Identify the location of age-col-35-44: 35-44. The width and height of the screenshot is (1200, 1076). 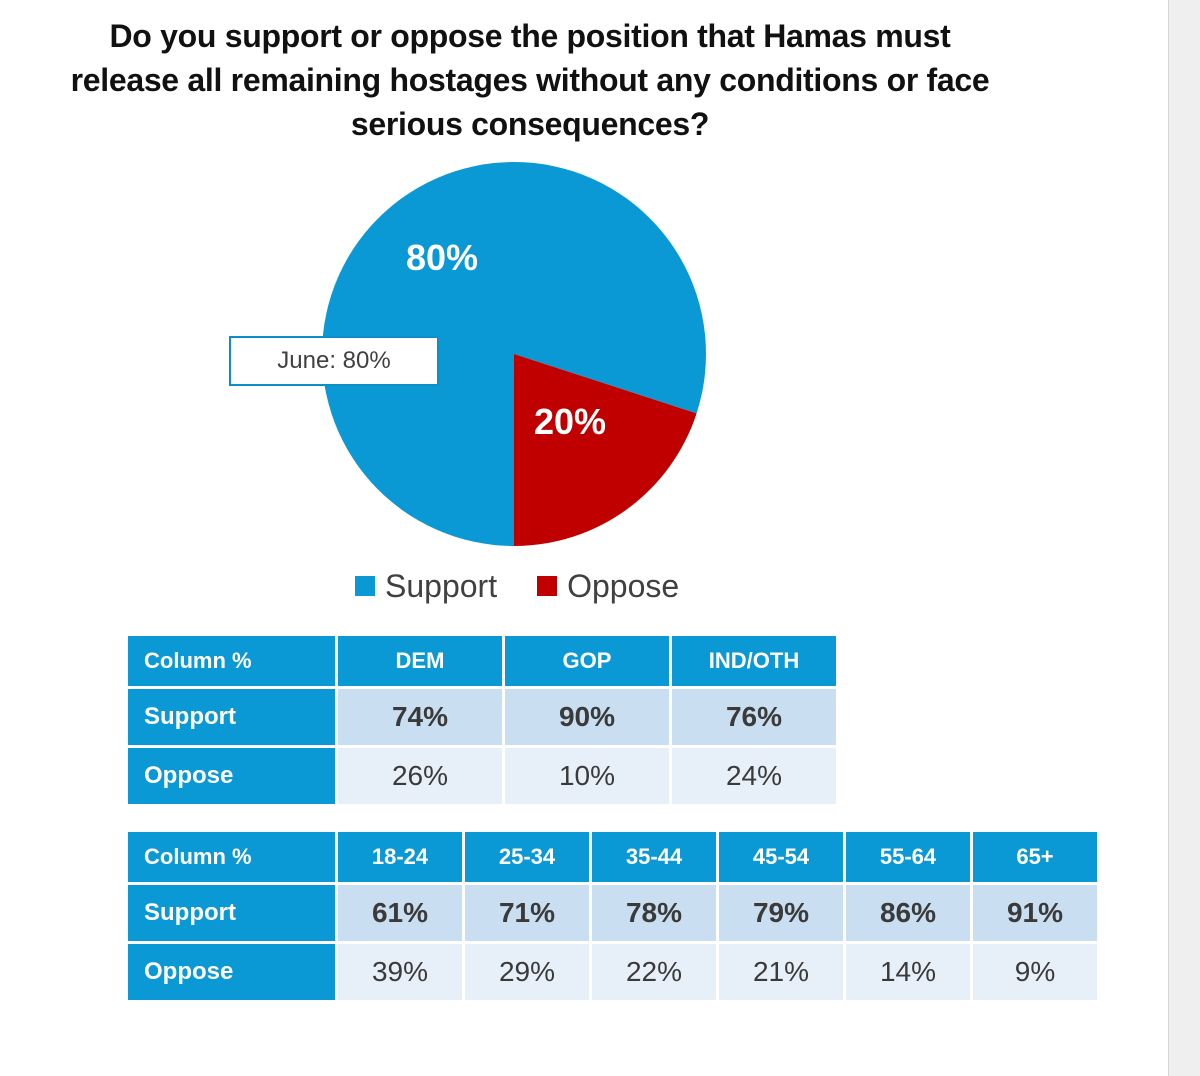
(654, 857).